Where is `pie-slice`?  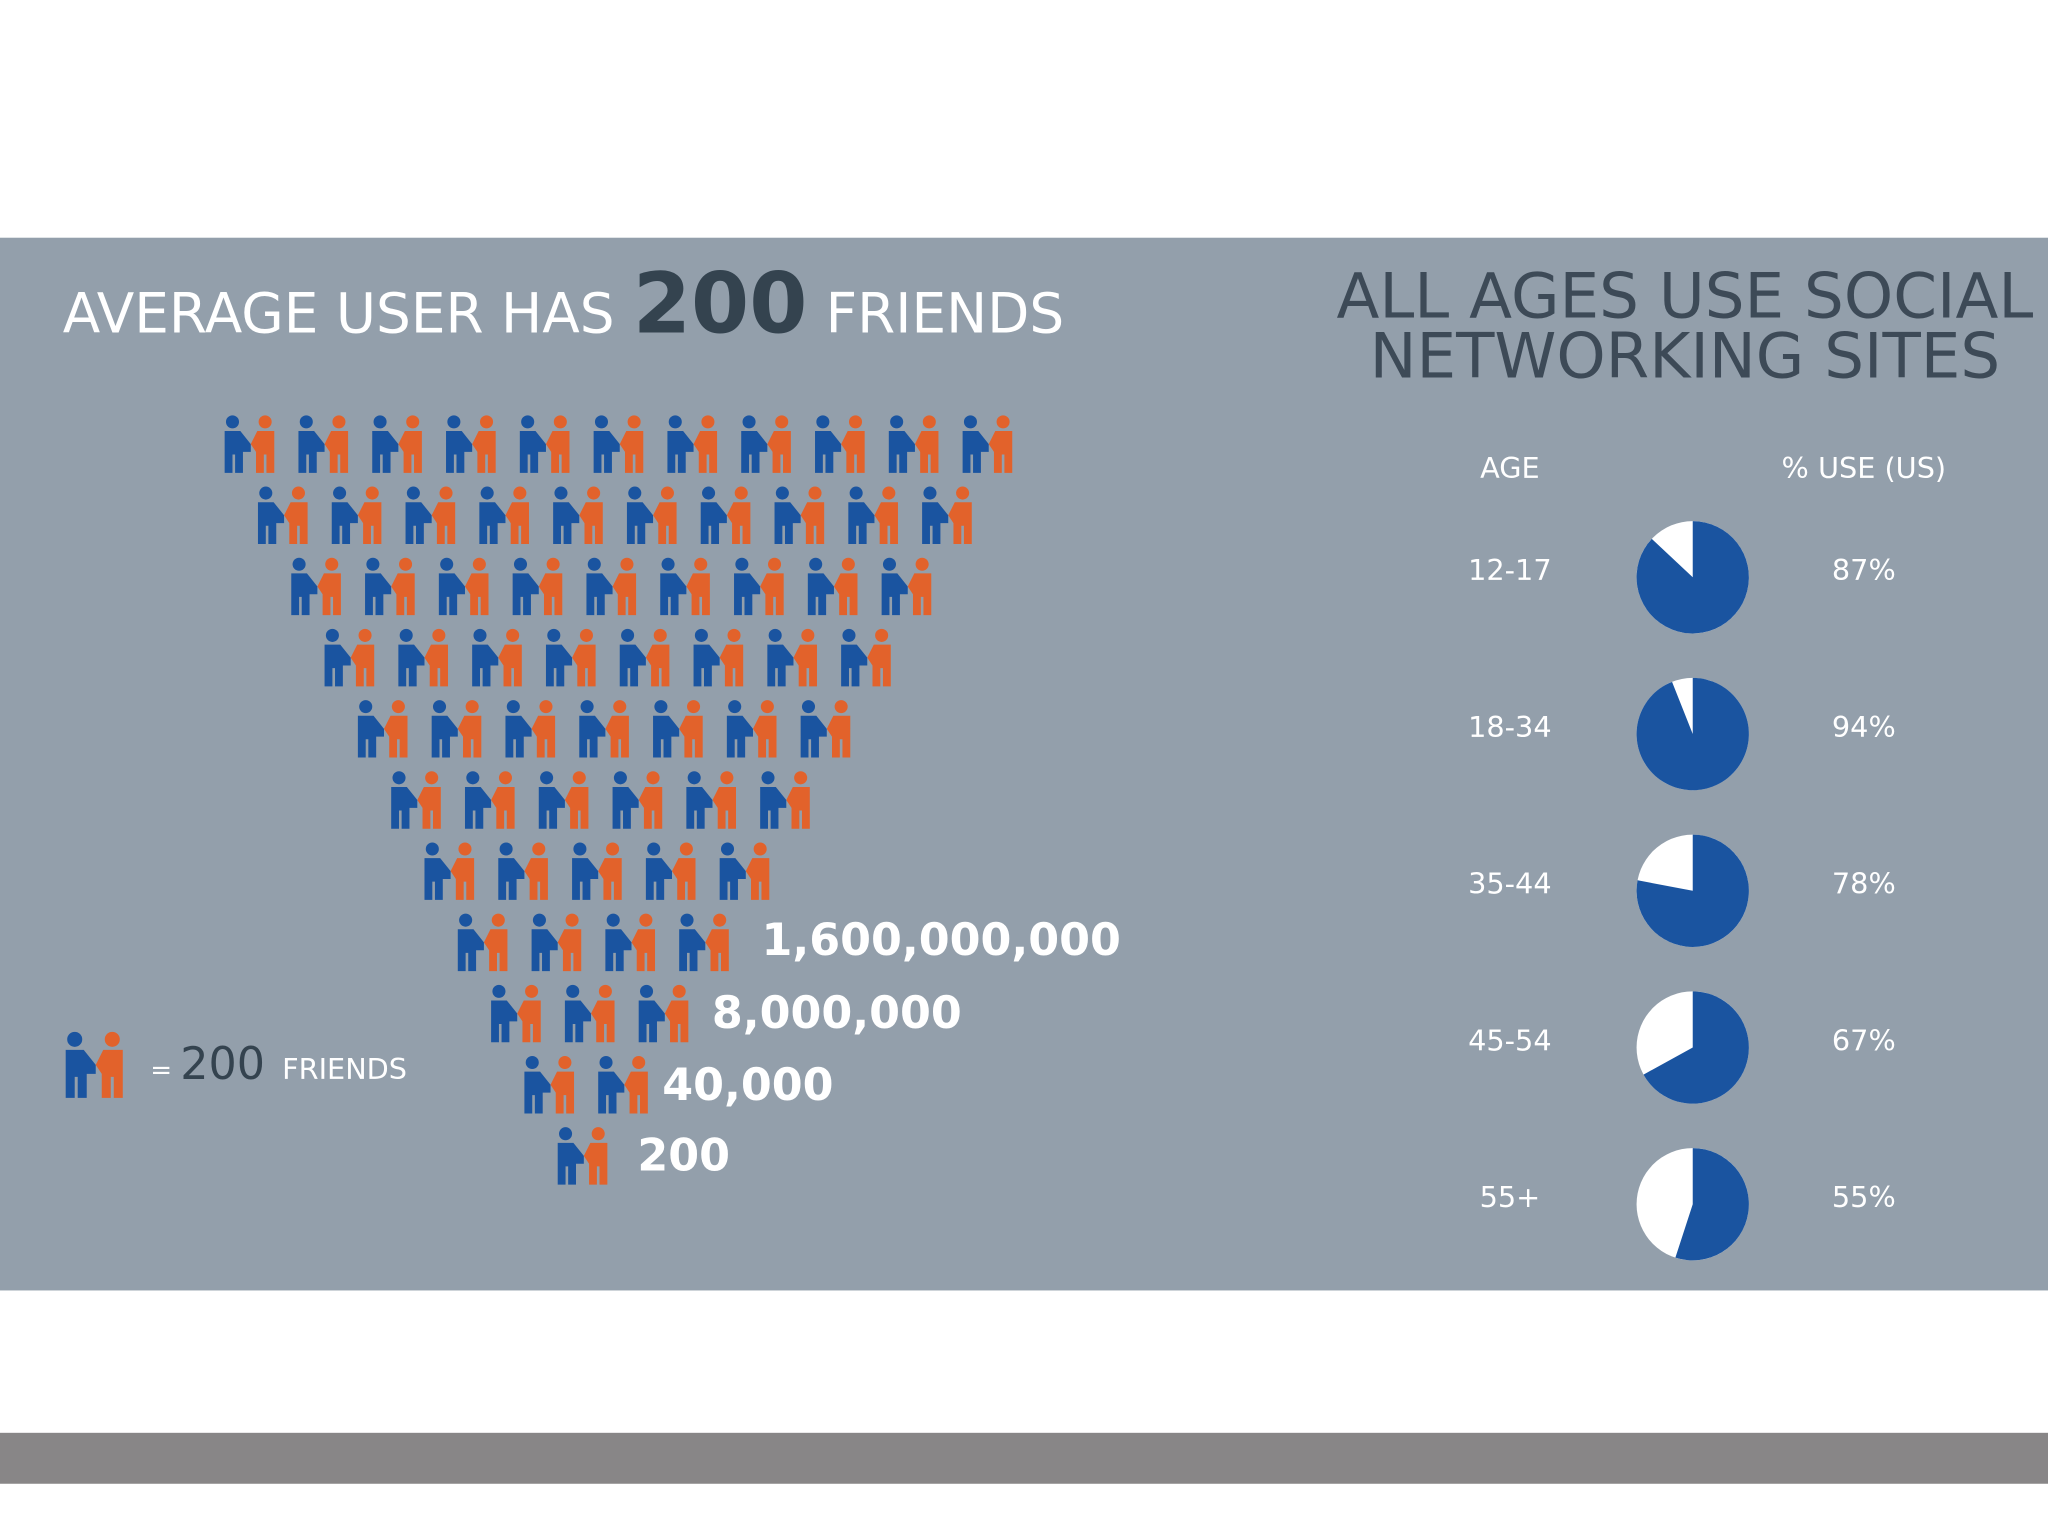 pie-slice is located at coordinates (1692, 734).